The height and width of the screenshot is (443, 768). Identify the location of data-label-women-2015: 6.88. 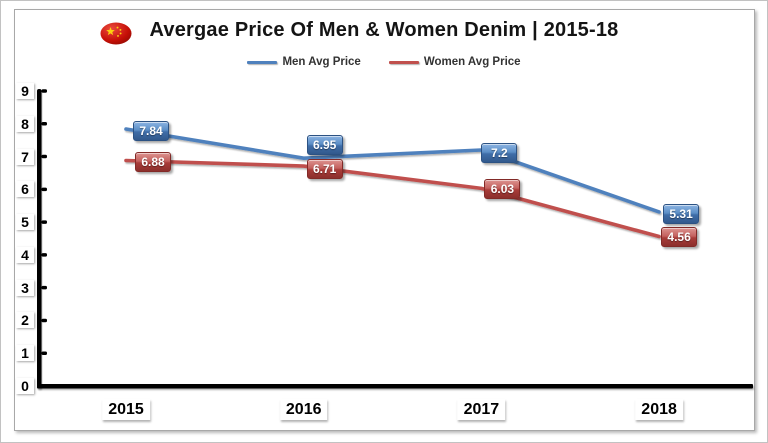
(153, 162).